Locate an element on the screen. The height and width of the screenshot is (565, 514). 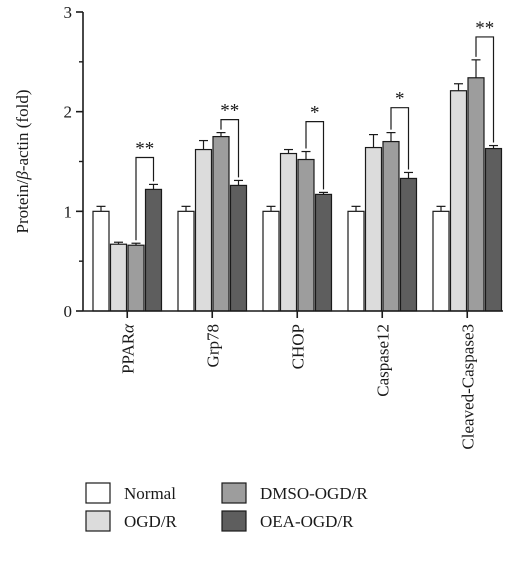
y-tick-label: 2 is located at coordinates (68, 112).